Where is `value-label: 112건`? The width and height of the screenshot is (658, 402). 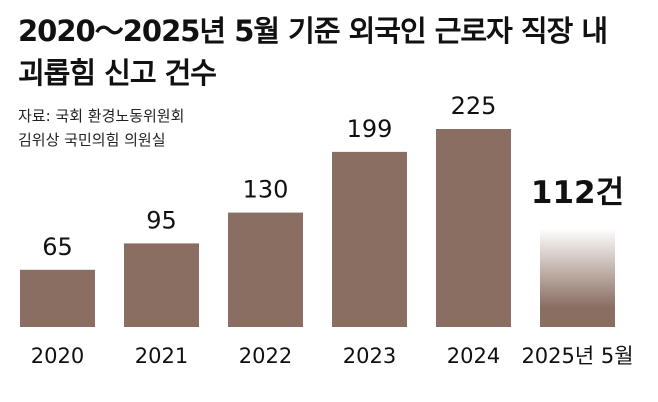
value-label: 112건 is located at coordinates (577, 193).